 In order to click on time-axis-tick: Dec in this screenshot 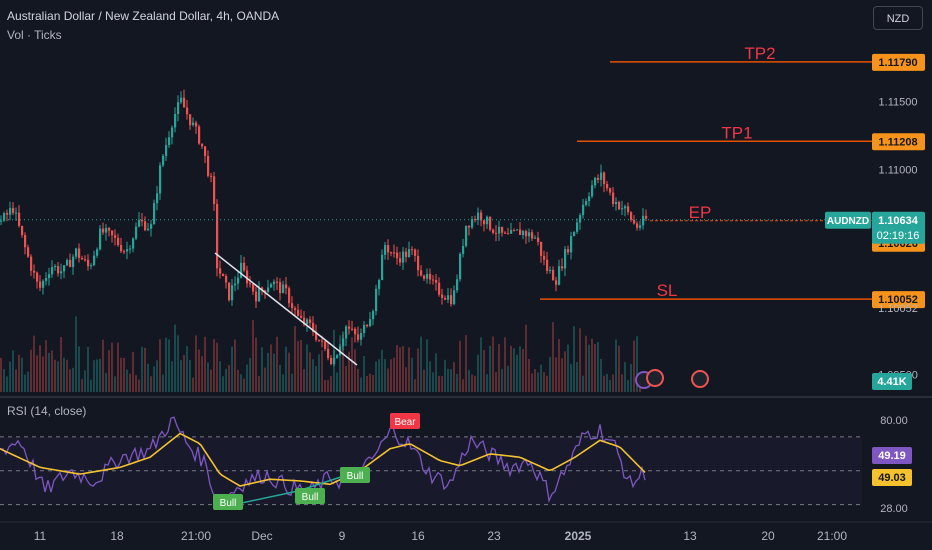, I will do `click(261, 536)`.